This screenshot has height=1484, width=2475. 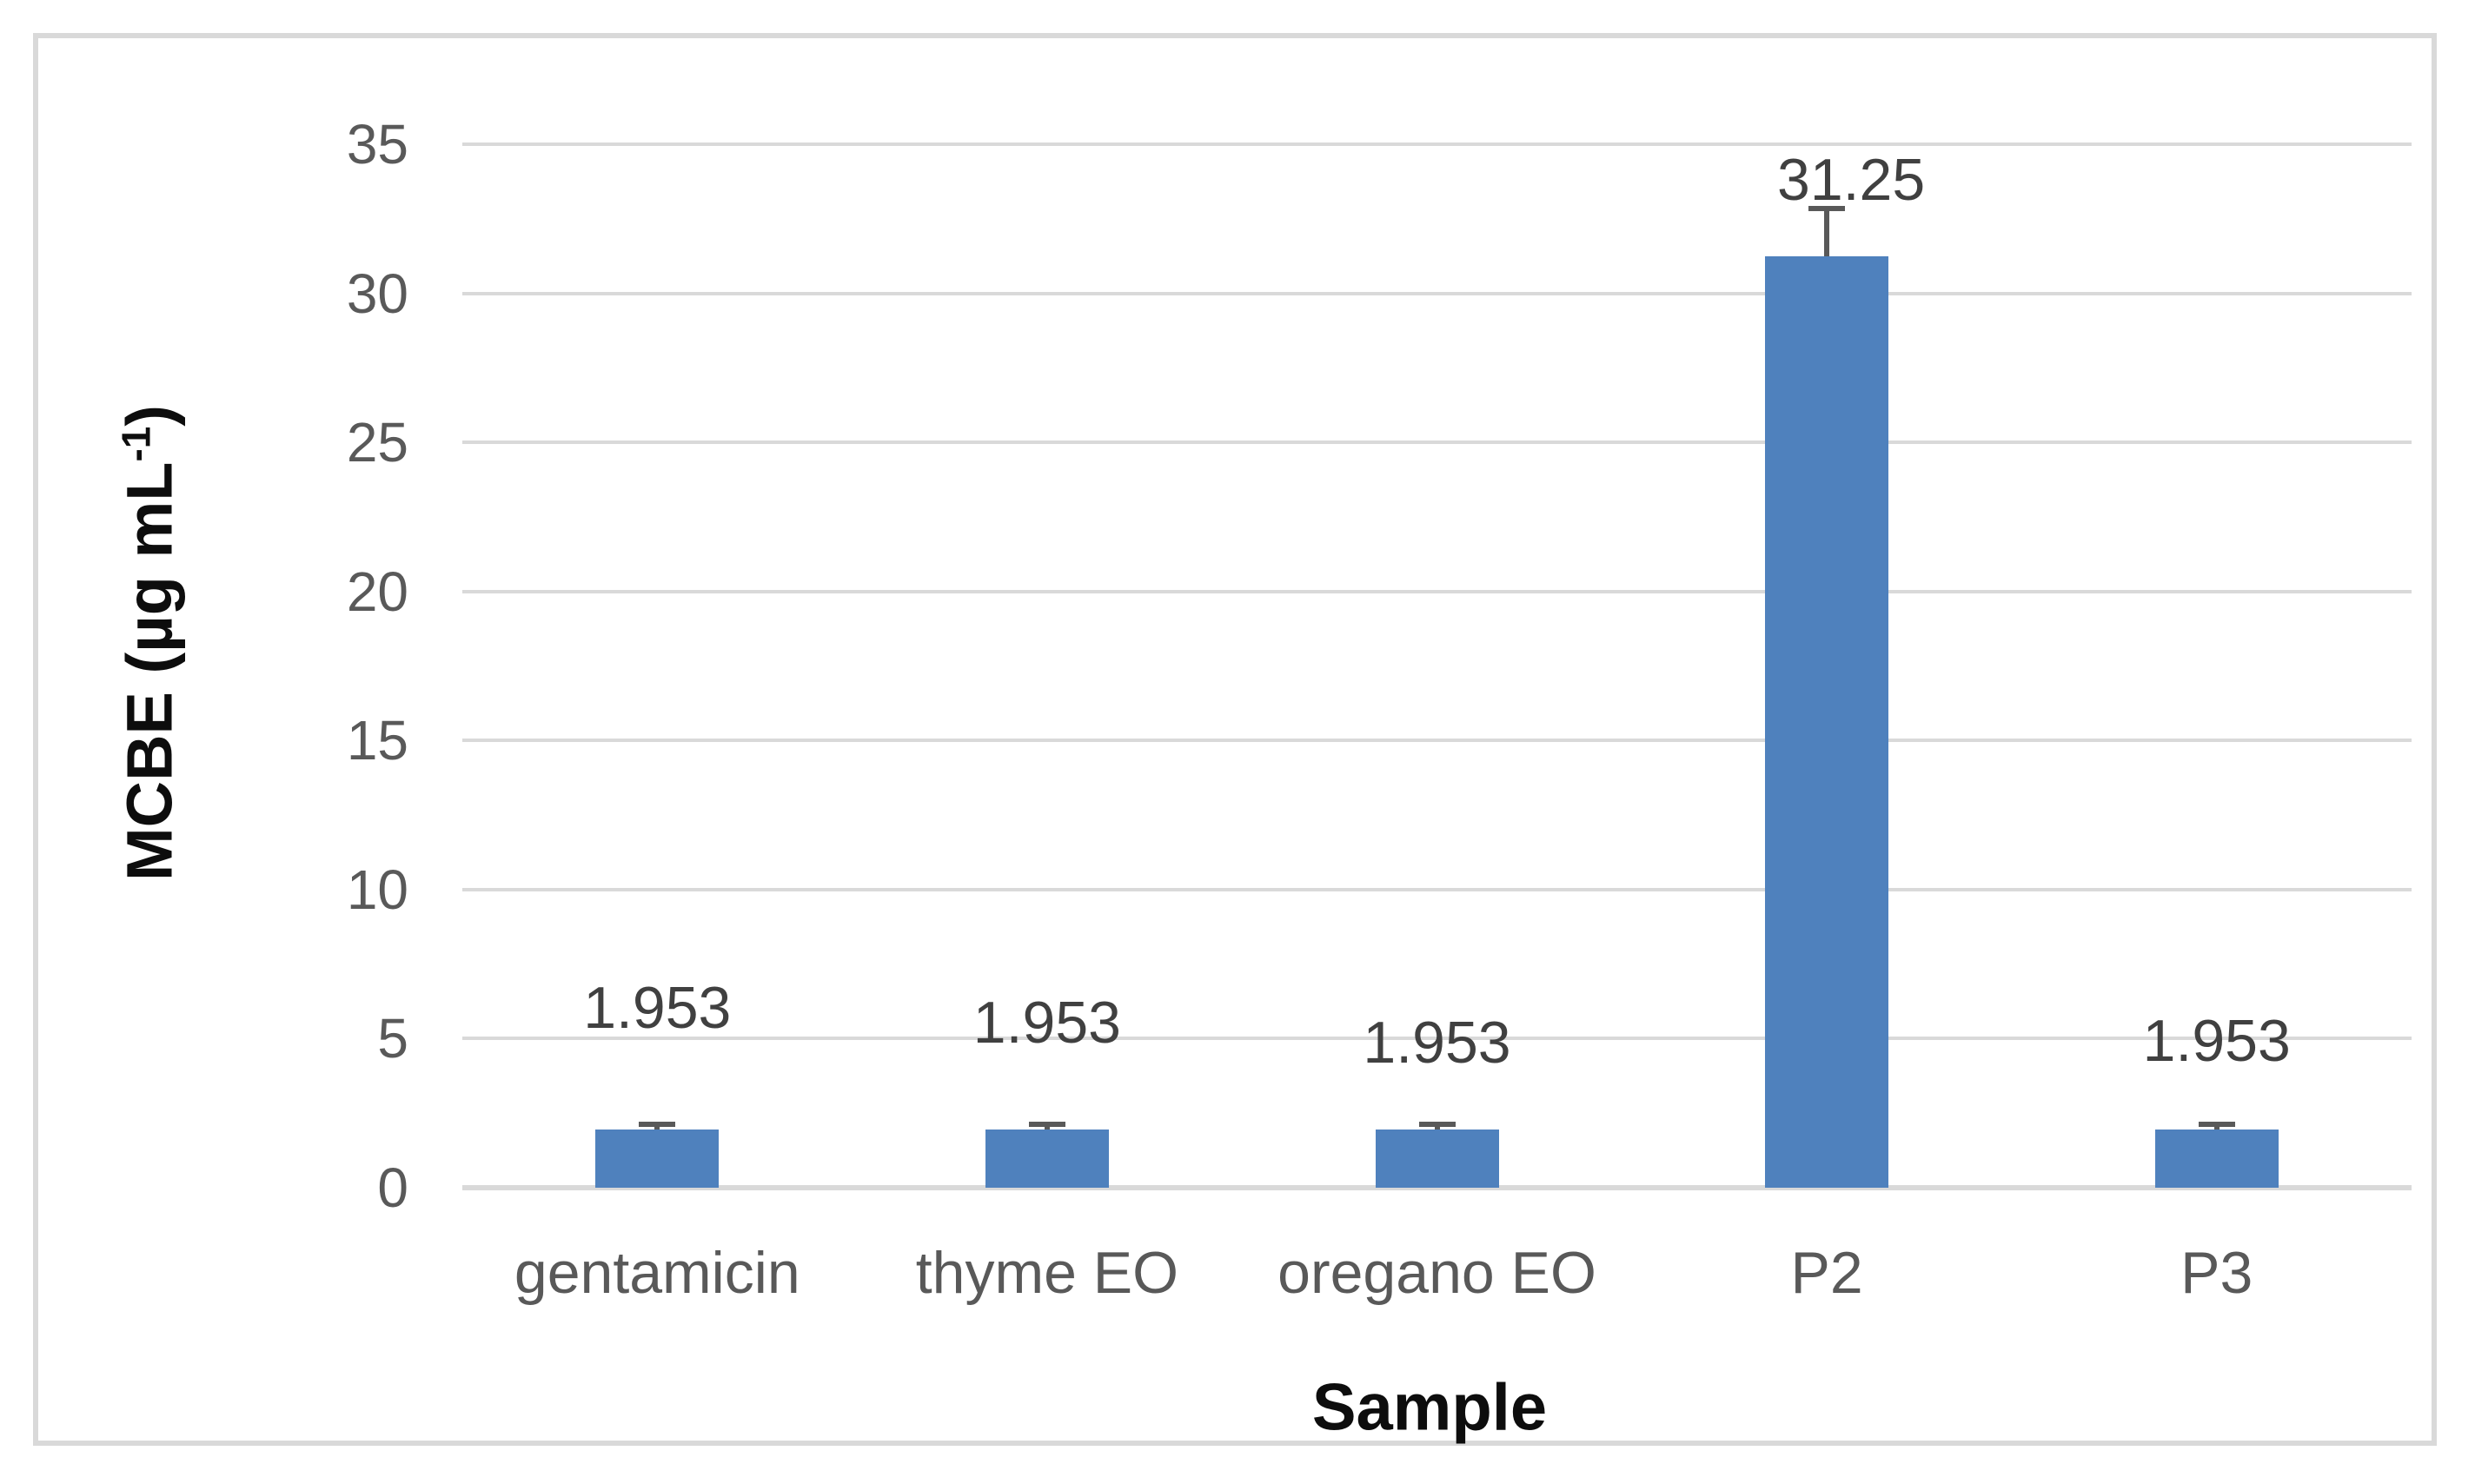 What do you see at coordinates (136, 444) in the screenshot?
I see `y-axis-title-superscript: -1` at bounding box center [136, 444].